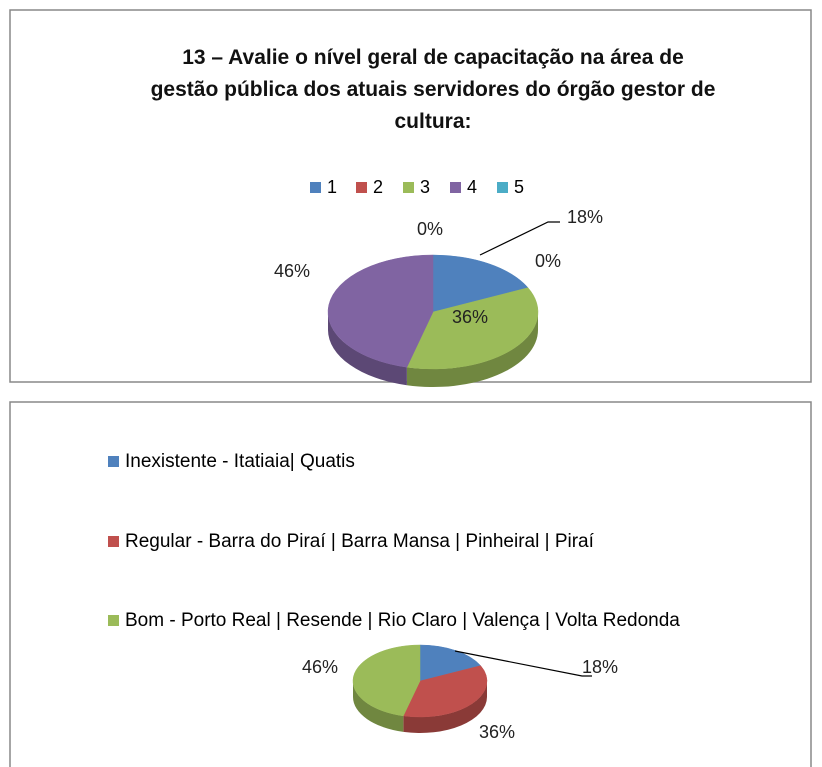  Describe the element at coordinates (433, 462) in the screenshot. I see `legend-item: Inexistente - Itatiaia| Quatis` at that location.